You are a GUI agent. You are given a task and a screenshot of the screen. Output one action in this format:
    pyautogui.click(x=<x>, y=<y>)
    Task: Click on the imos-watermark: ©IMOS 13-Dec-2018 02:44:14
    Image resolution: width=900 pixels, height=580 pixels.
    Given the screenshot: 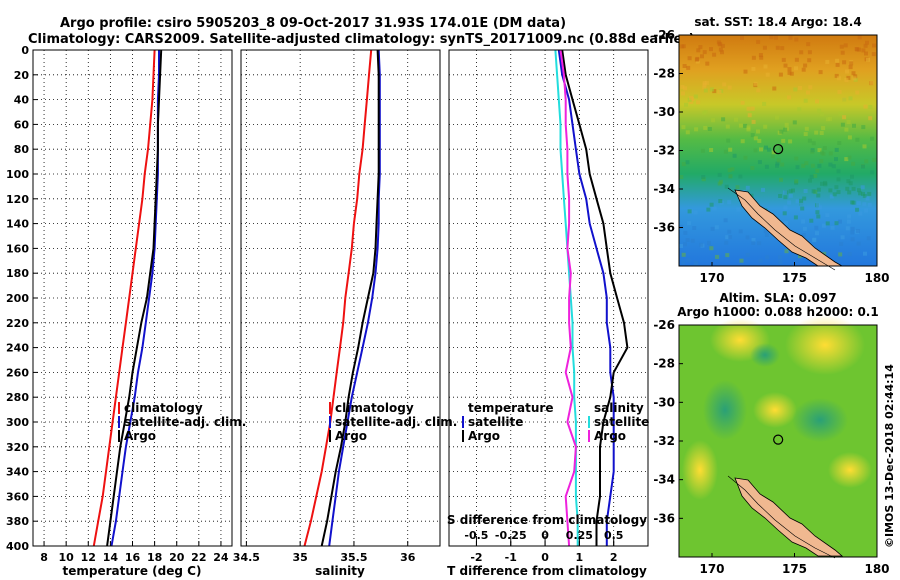 What is the action you would take?
    pyautogui.click(x=889, y=456)
    